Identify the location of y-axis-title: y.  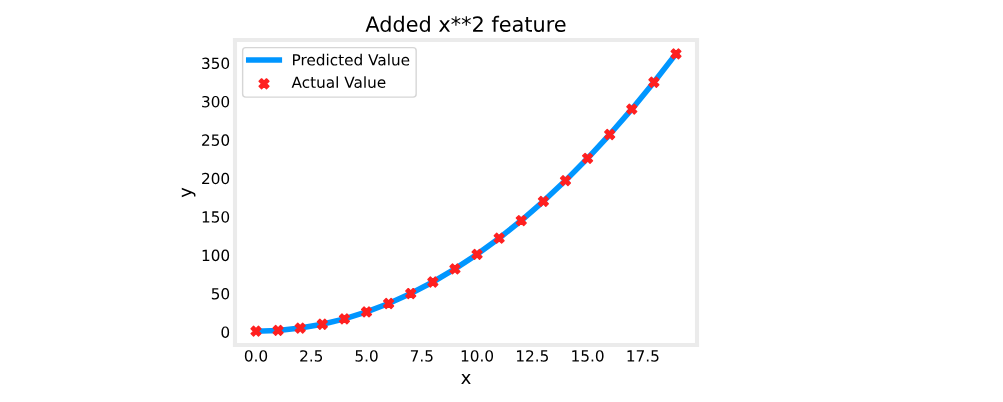
(188, 192).